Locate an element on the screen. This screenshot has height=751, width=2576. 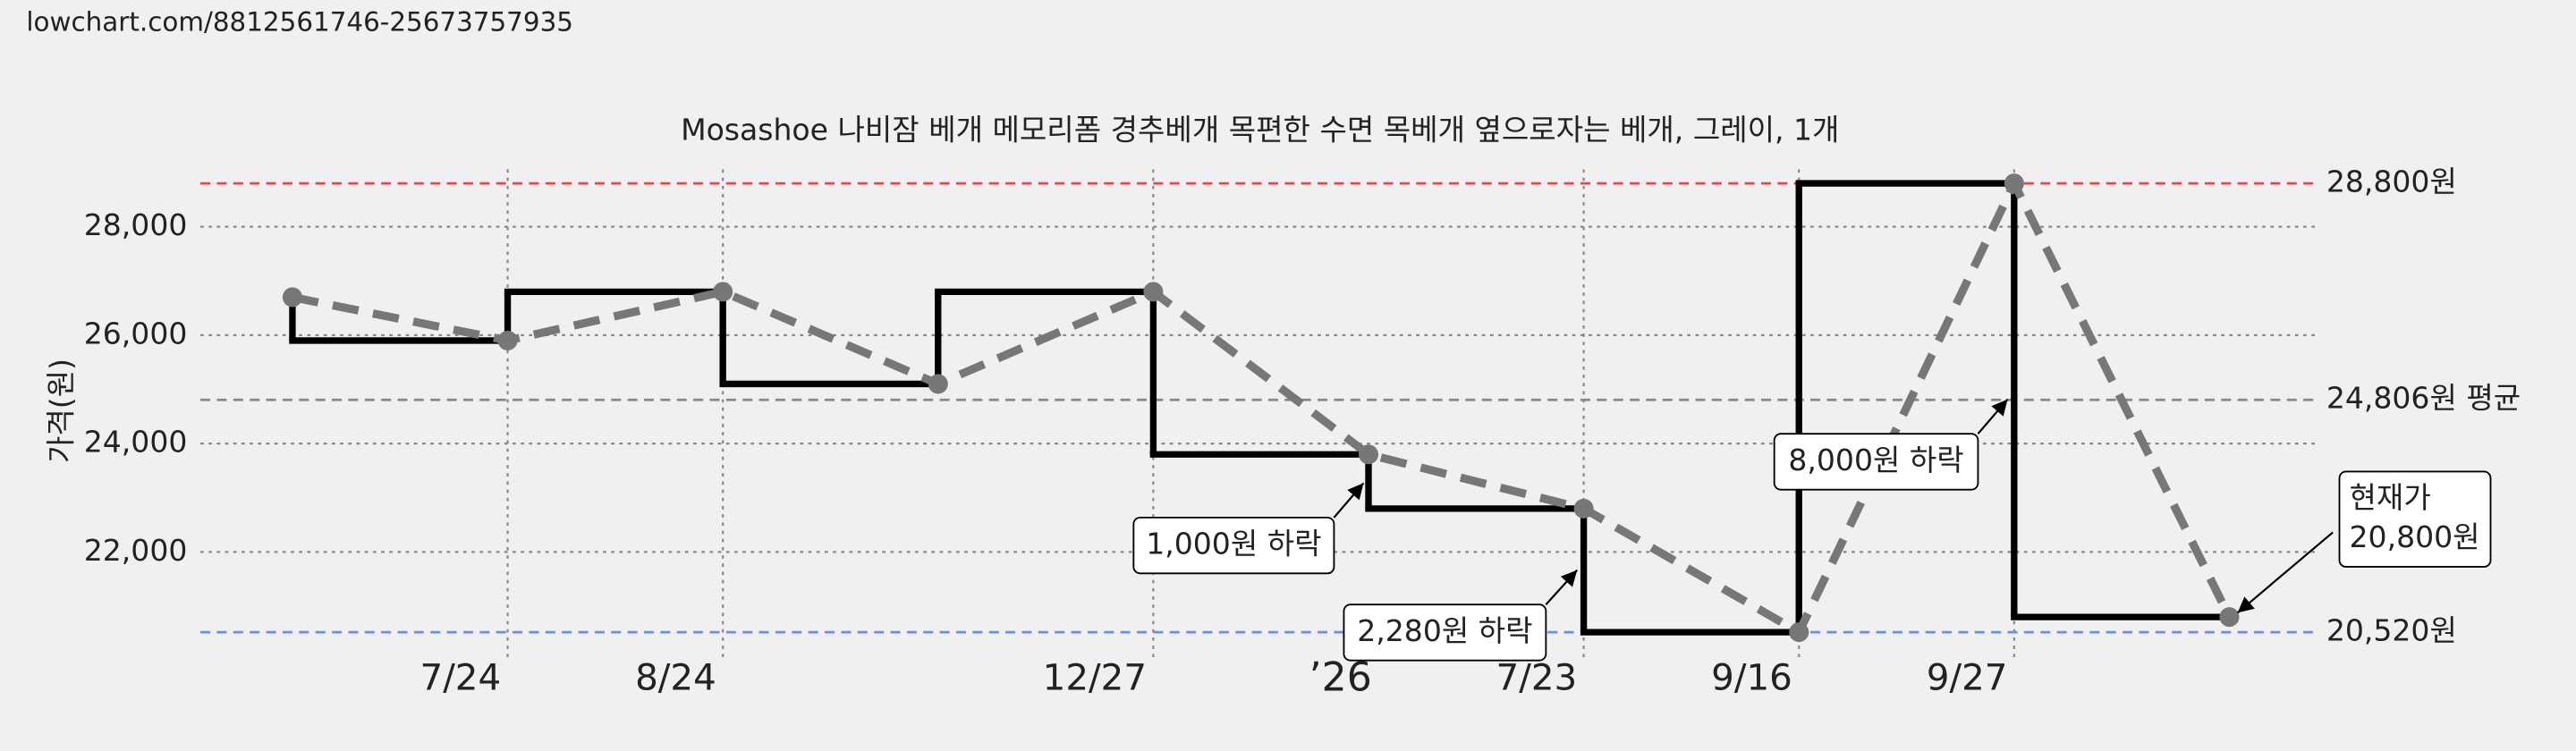
annotation-text: 2,280원 하락 is located at coordinates (1444, 630).